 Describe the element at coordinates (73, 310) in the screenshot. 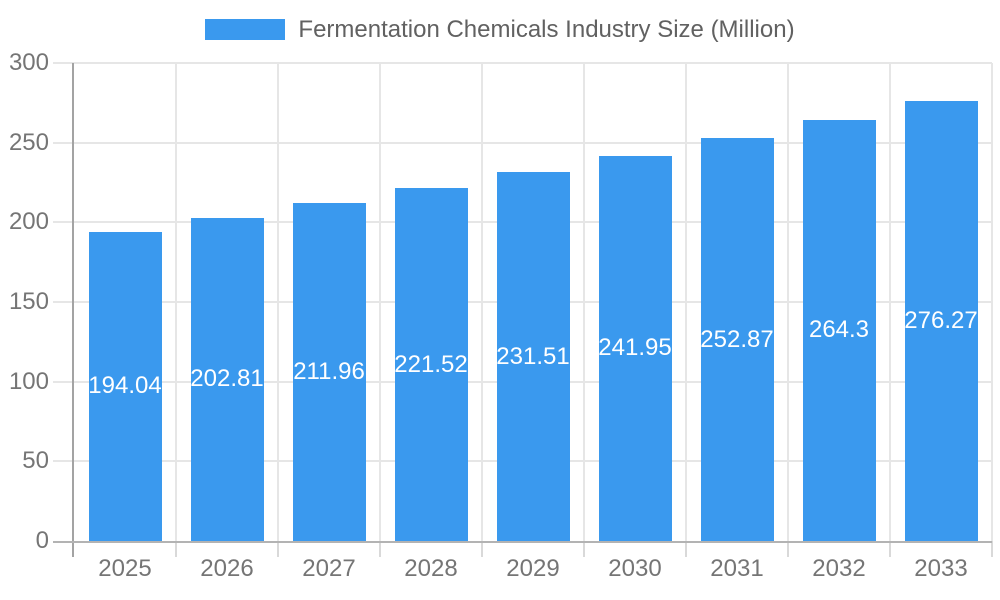

I see `y-axis-line` at that location.